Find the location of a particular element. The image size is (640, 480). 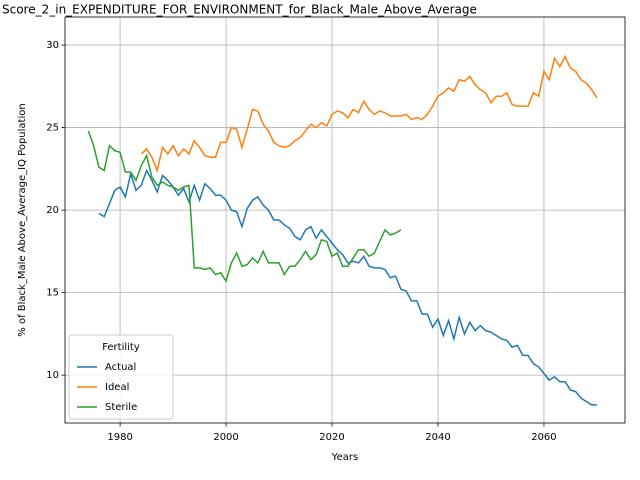

legend-label: Ideal is located at coordinates (117, 387).